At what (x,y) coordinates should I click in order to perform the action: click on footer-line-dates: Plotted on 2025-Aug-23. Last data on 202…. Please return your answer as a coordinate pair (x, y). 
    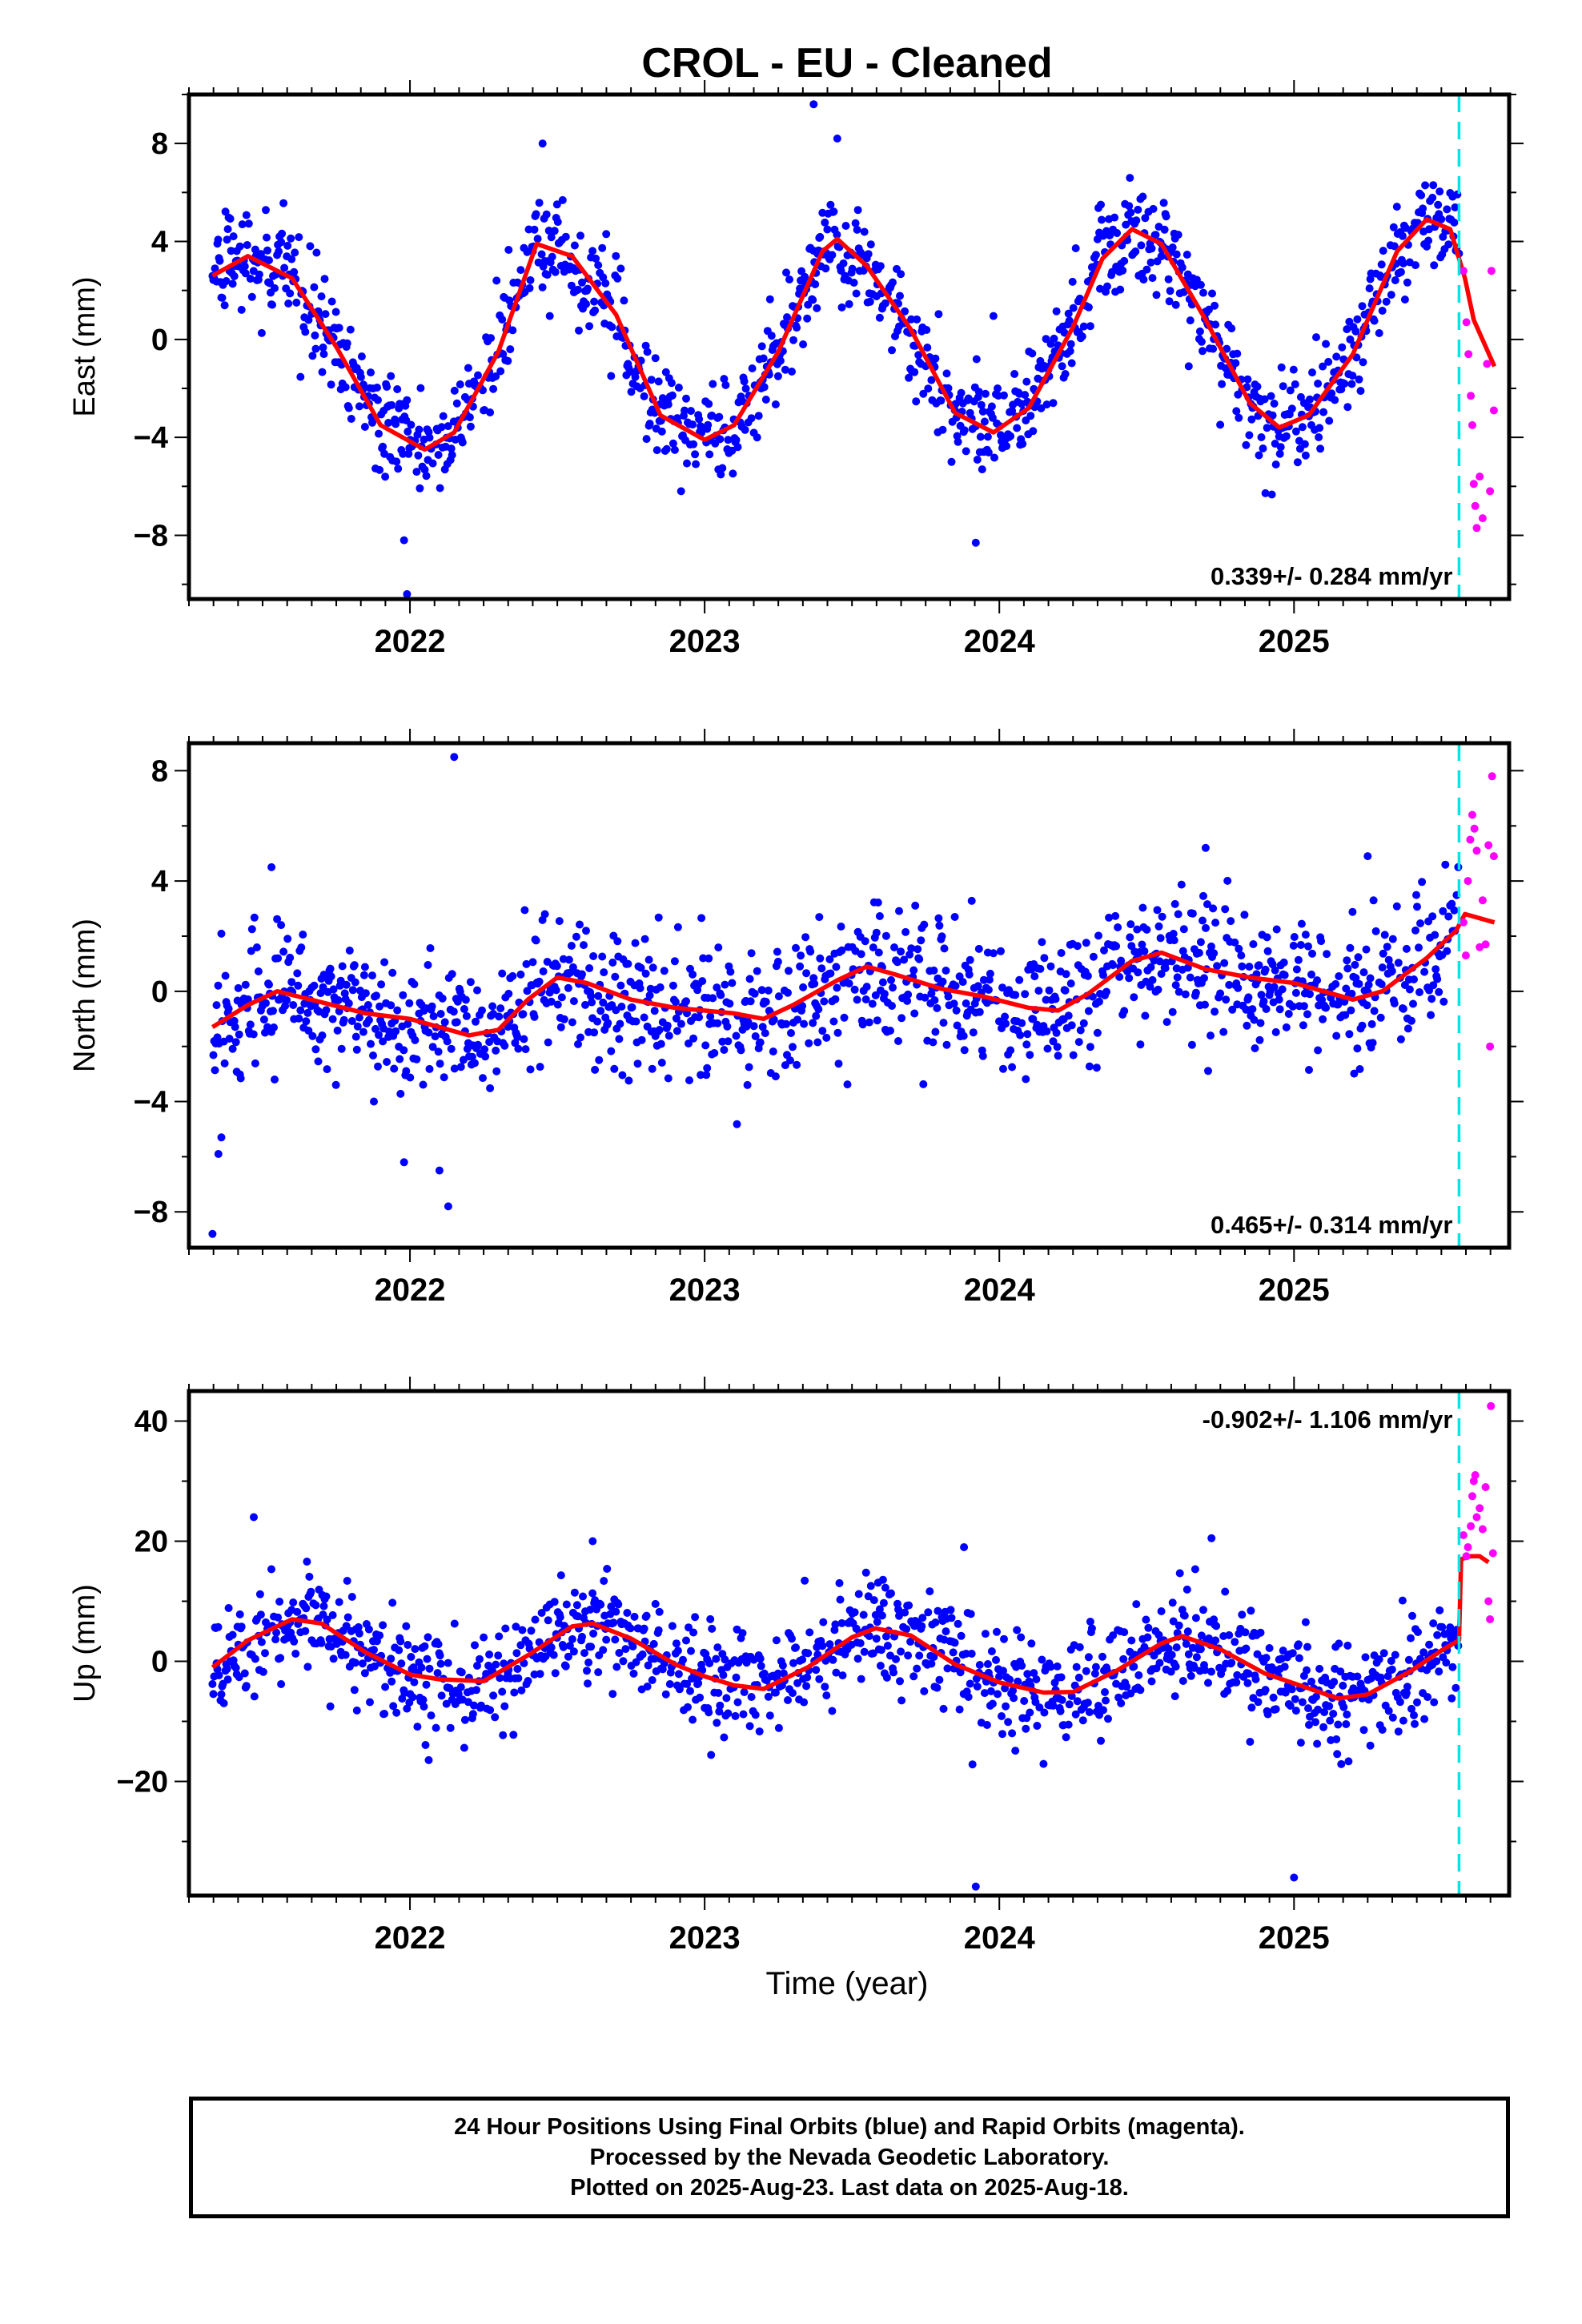
    Looking at the image, I should click on (849, 2188).